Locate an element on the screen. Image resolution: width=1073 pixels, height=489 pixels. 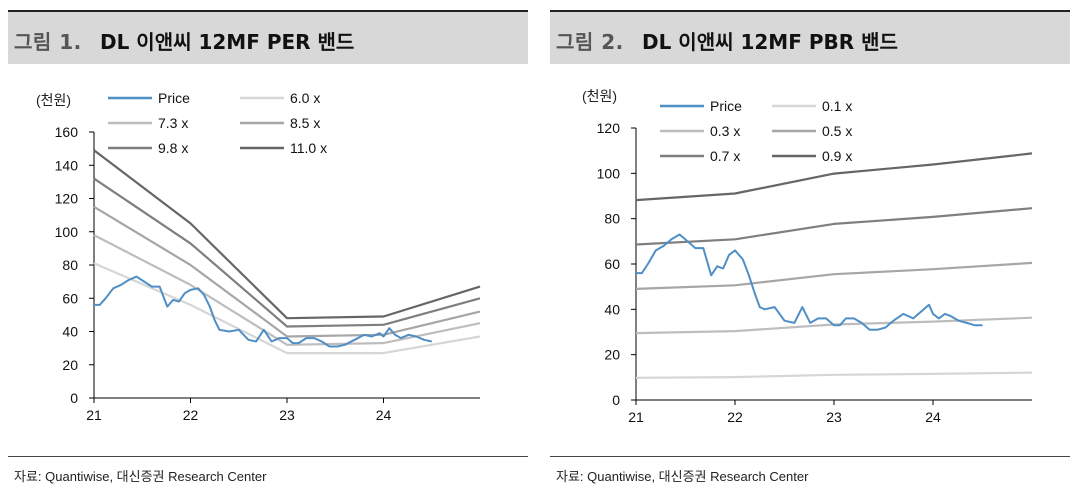
band-line-01x is located at coordinates (834, 375).